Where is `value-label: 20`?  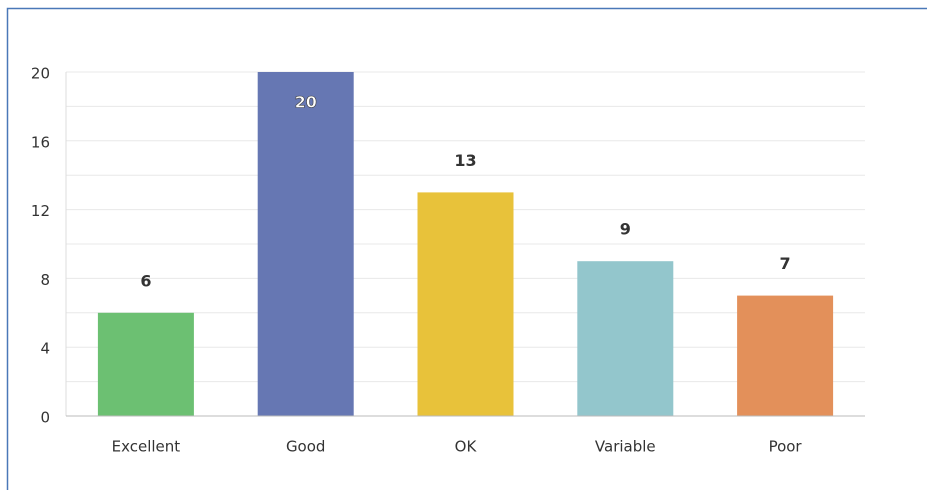 value-label: 20 is located at coordinates (306, 102).